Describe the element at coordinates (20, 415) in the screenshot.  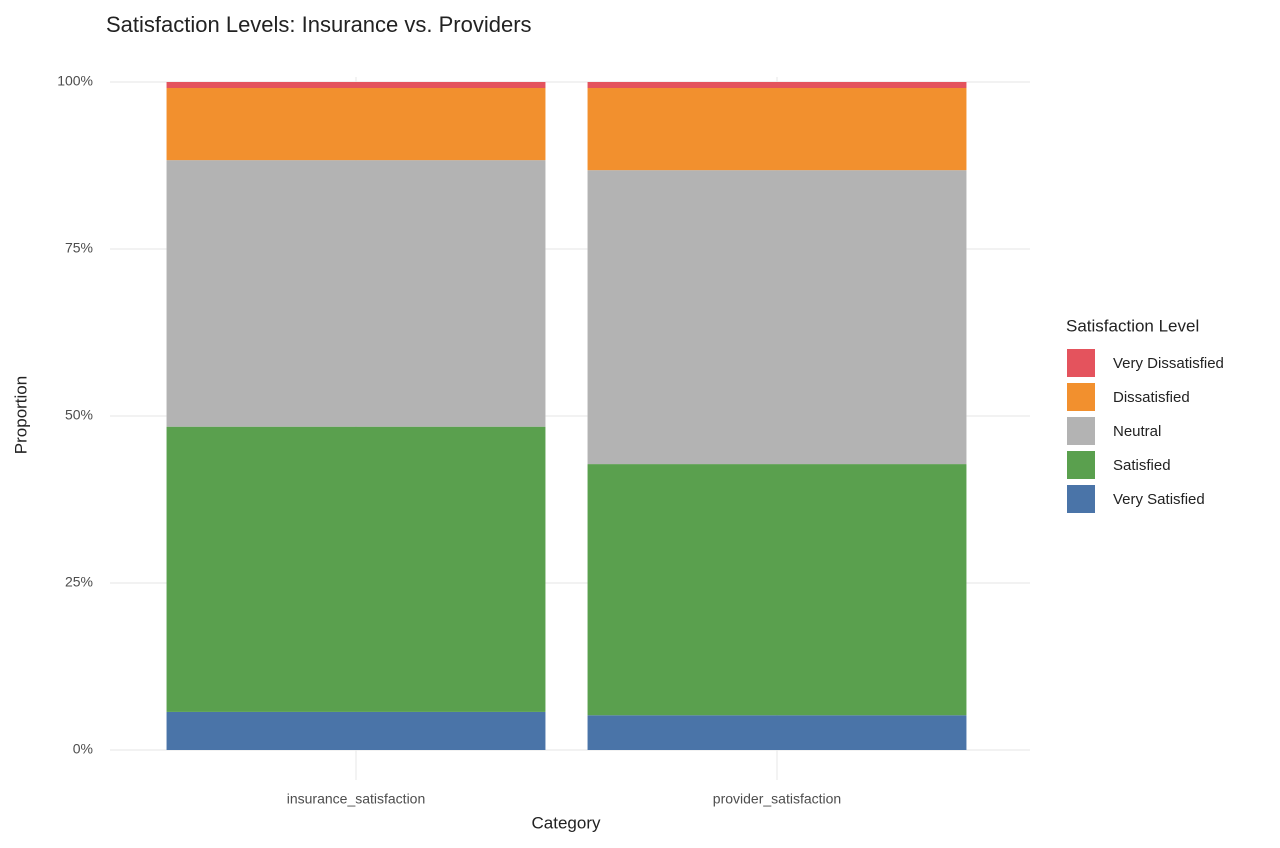
I see `y-axis-title: Proportion` at that location.